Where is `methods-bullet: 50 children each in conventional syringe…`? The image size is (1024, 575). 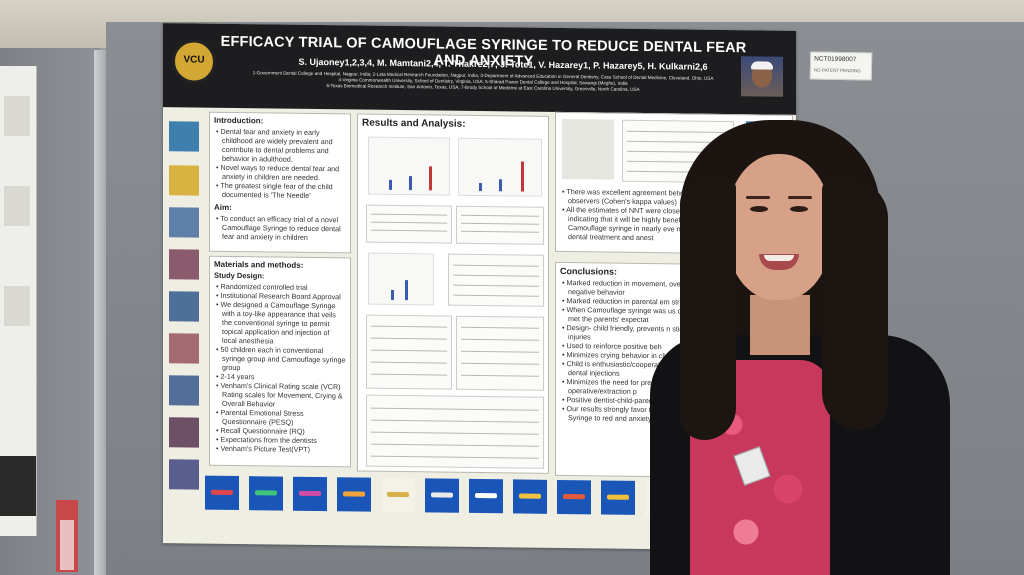
methods-bullet: 50 children each in conventional syringe… is located at coordinates (280, 359).